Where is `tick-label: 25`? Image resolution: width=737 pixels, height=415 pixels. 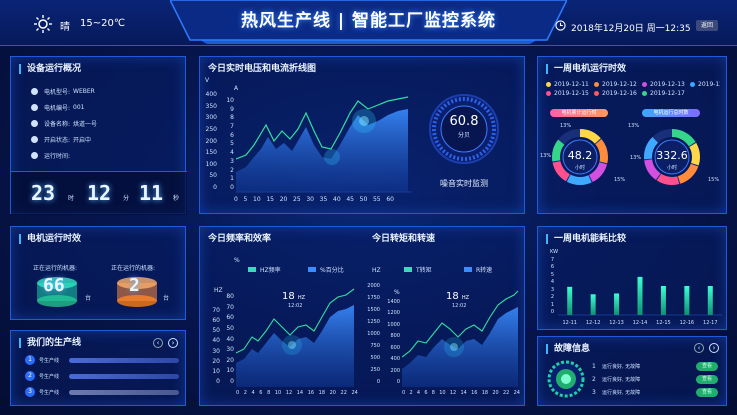
tick-label: 25 is located at coordinates (297, 199).